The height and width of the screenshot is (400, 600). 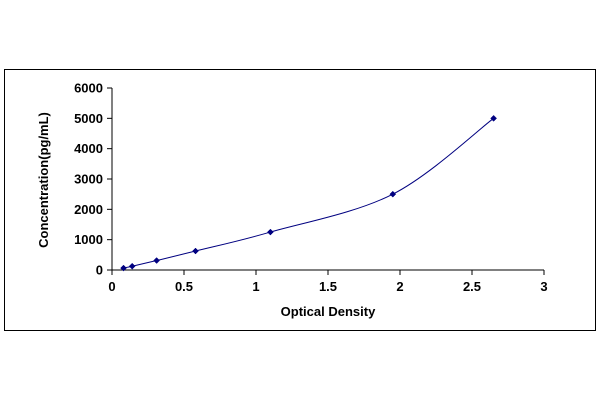 I want to click on y-tick-label: 5000, so click(x=88, y=118).